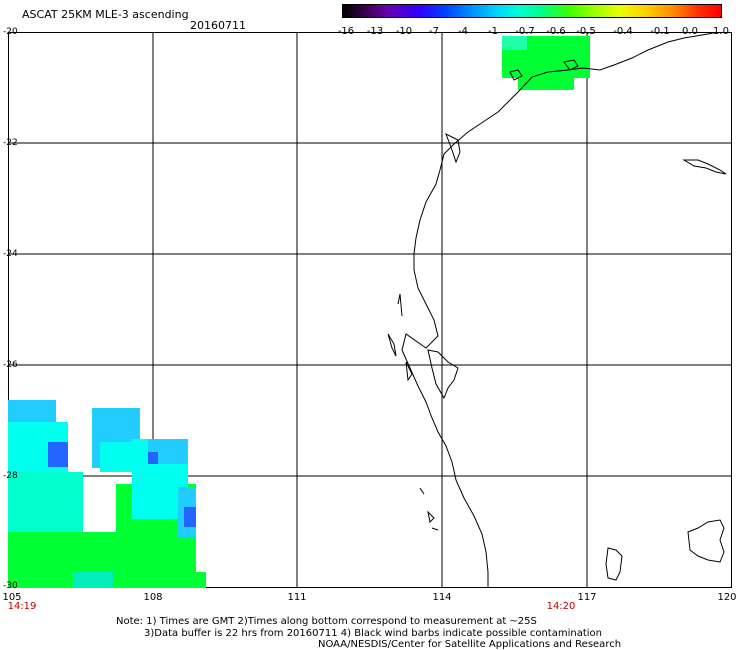  I want to click on map-title: ASCAT 25KM MLE-3 ascending, so click(105, 14).